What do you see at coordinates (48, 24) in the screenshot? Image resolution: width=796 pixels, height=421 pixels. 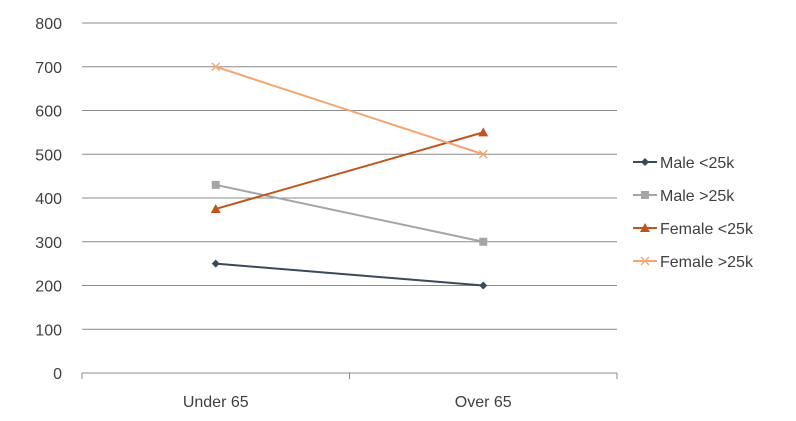 I see `y-tick-label: 800` at bounding box center [48, 24].